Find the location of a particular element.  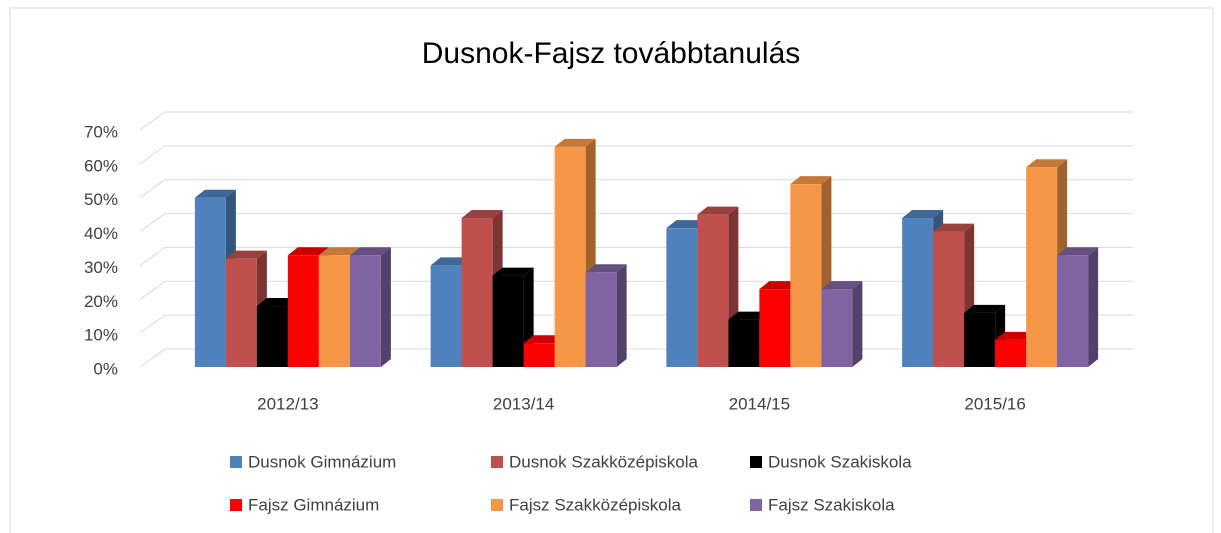

legend-label: Fajsz Szakiskola is located at coordinates (831, 504).